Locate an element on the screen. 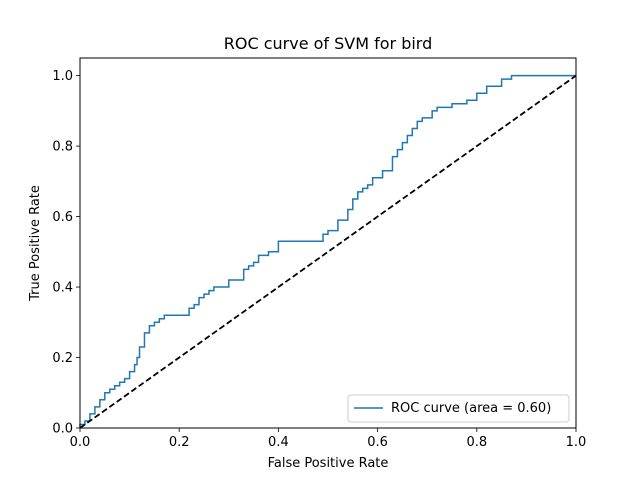  x-axis-label: False Positive Rate is located at coordinates (328, 463).